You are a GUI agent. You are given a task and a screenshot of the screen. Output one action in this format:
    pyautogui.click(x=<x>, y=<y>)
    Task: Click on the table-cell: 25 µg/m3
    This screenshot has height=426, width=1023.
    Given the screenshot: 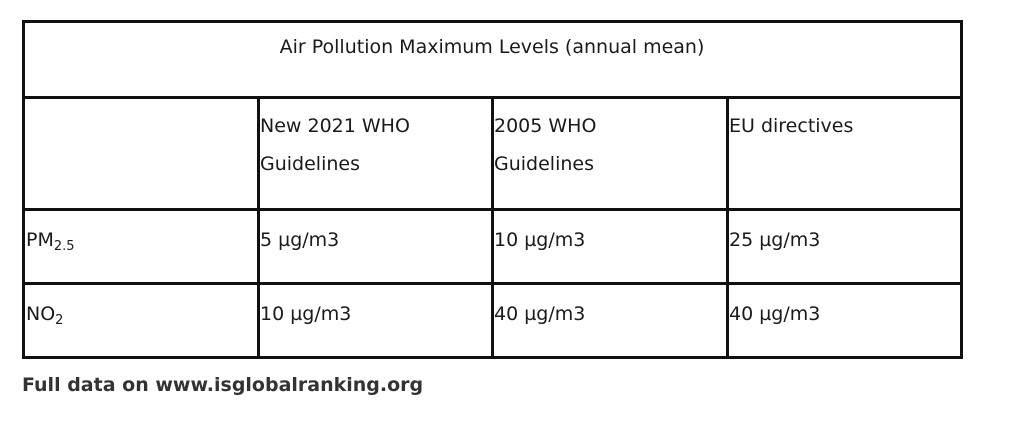 What is the action you would take?
    pyautogui.click(x=775, y=240)
    